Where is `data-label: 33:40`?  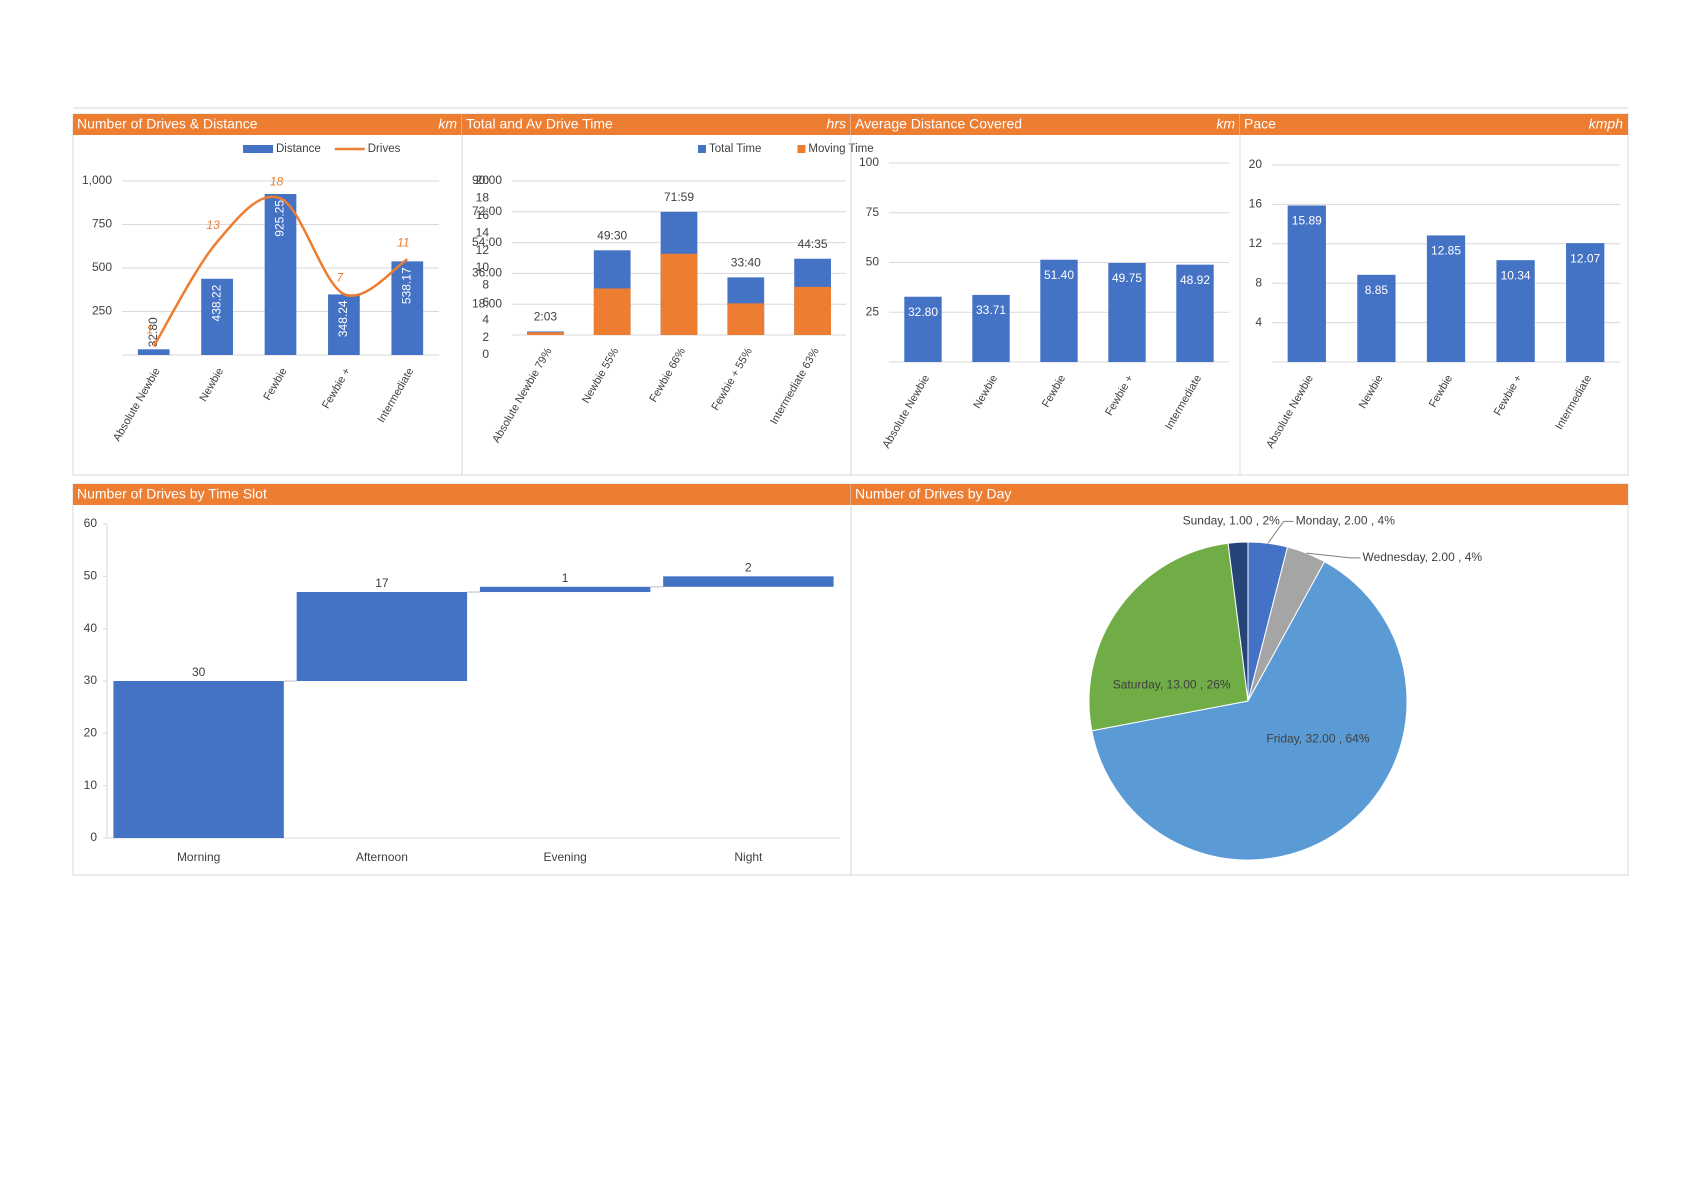 data-label: 33:40 is located at coordinates (746, 263).